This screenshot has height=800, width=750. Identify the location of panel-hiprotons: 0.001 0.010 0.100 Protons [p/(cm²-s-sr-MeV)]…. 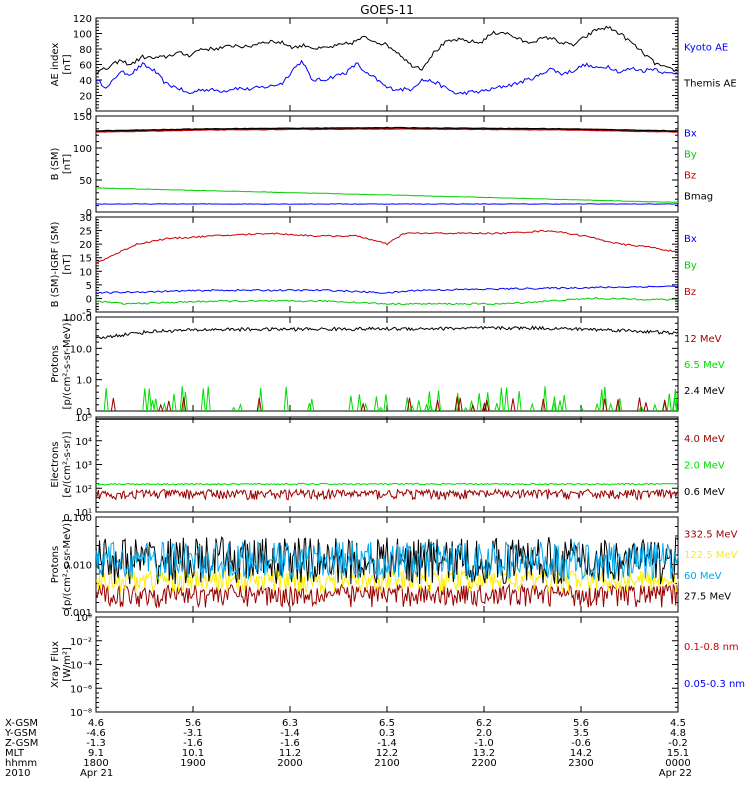
(394, 566).